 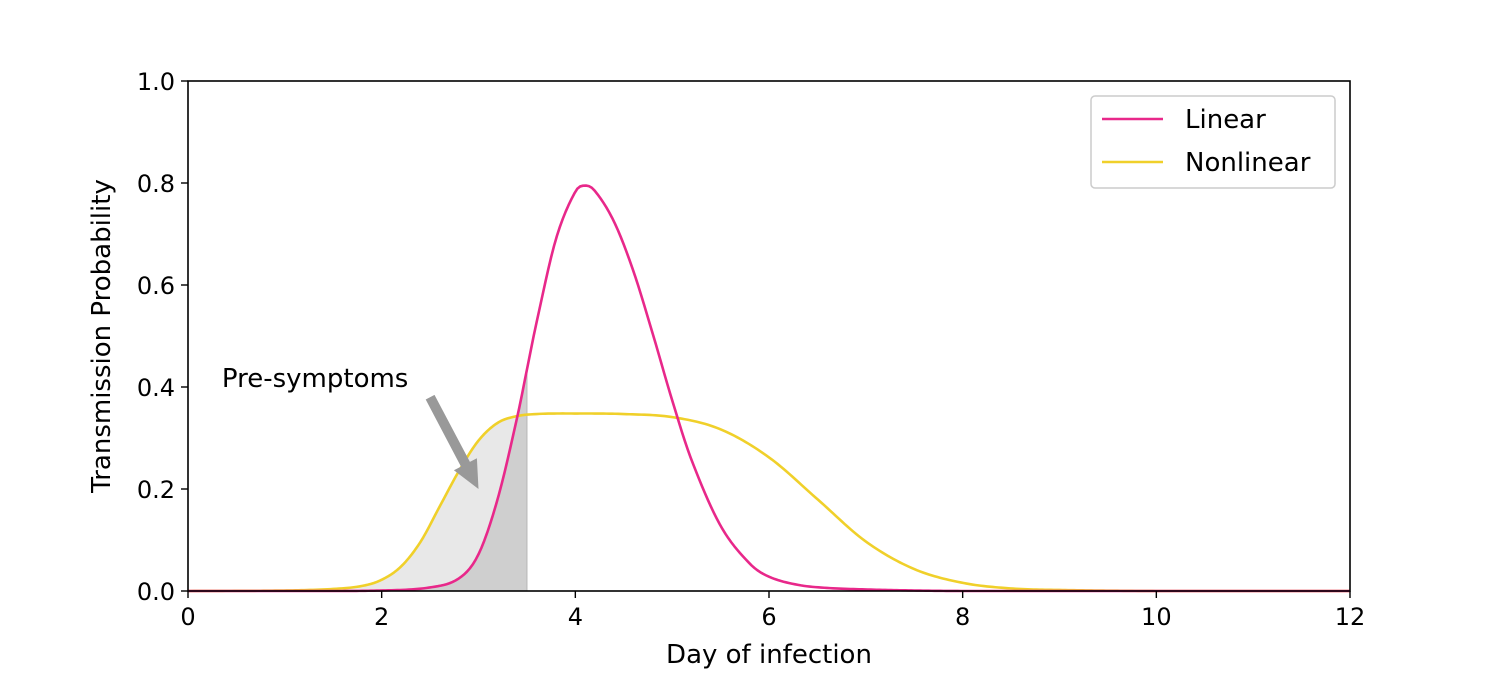 I want to click on annotation-text: Pre-symptoms, so click(x=315, y=379).